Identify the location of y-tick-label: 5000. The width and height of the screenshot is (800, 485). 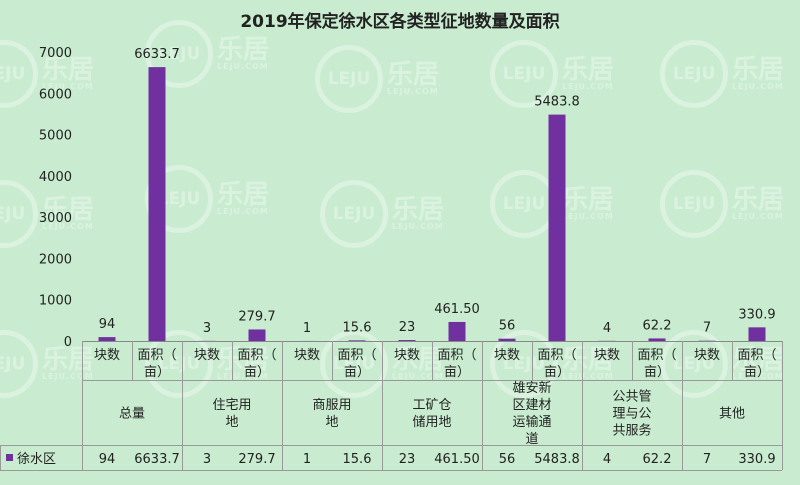
(55, 136).